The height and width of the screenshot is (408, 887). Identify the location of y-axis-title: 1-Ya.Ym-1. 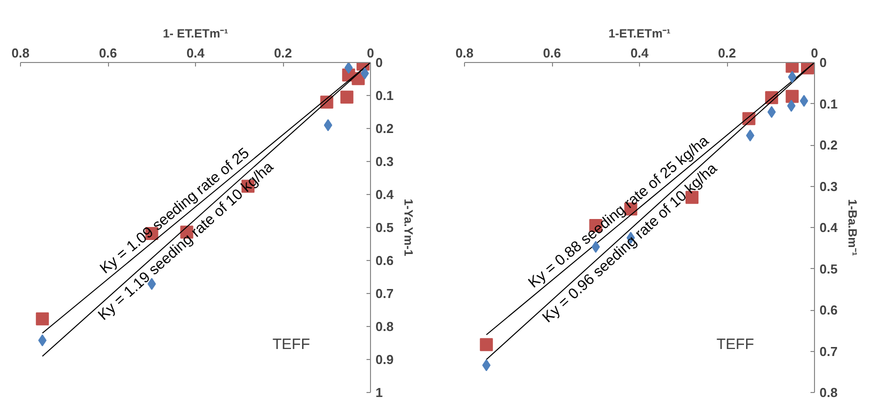
(409, 227).